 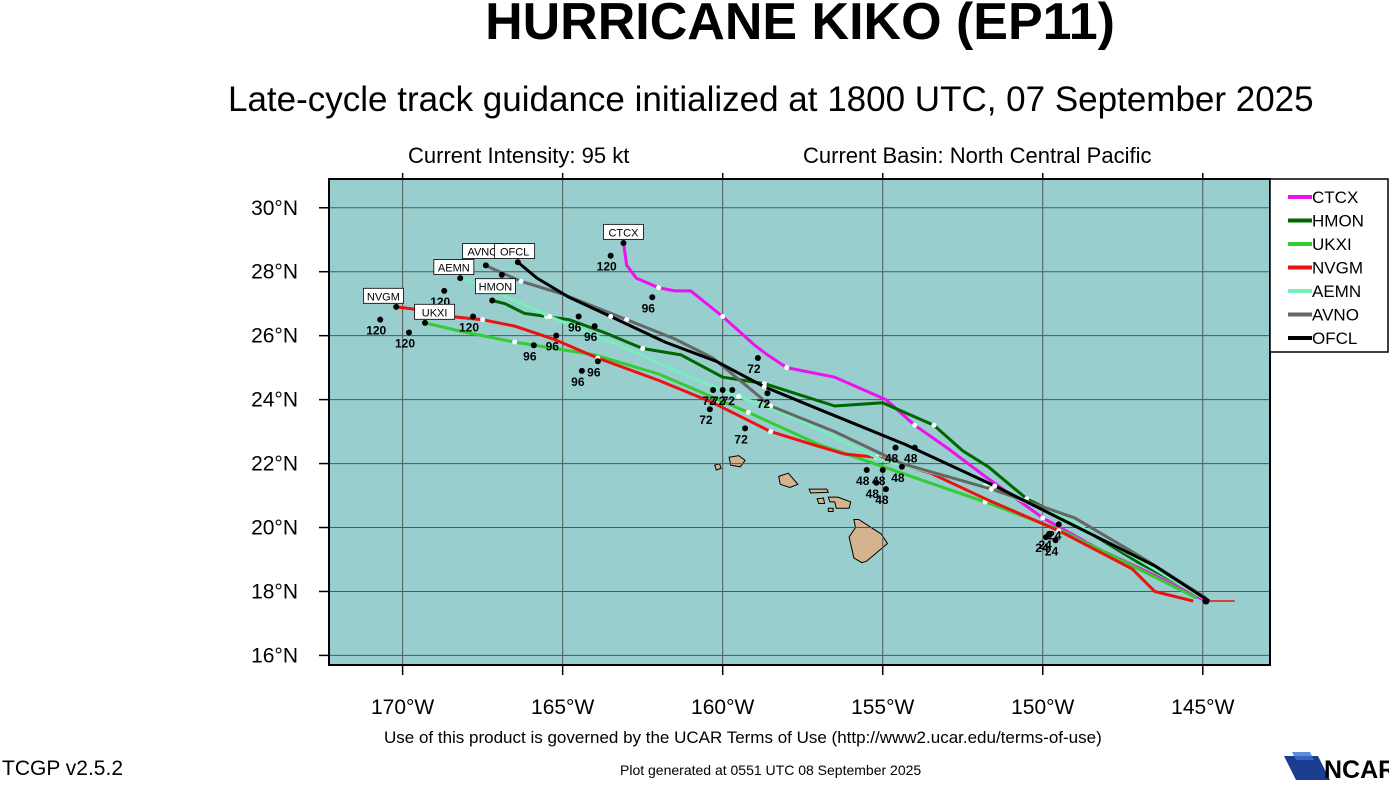 I want to click on lanai-island, so click(x=821, y=500).